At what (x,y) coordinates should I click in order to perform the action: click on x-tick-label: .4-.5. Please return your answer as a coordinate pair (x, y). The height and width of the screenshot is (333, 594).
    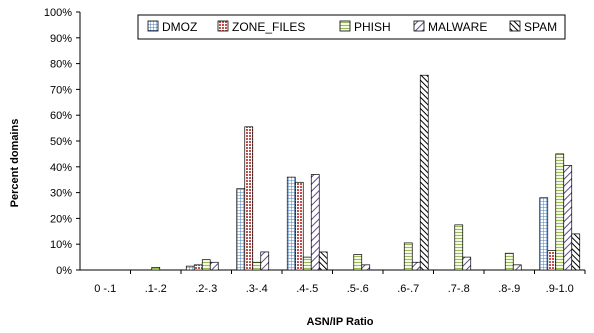
    Looking at the image, I should click on (307, 289).